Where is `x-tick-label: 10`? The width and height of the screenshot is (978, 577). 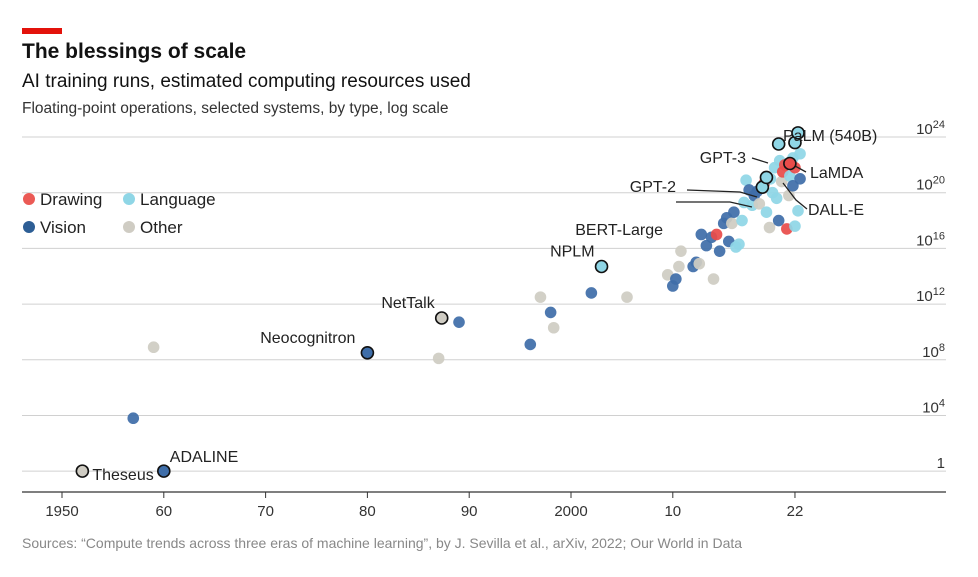 x-tick-label: 10 is located at coordinates (672, 511).